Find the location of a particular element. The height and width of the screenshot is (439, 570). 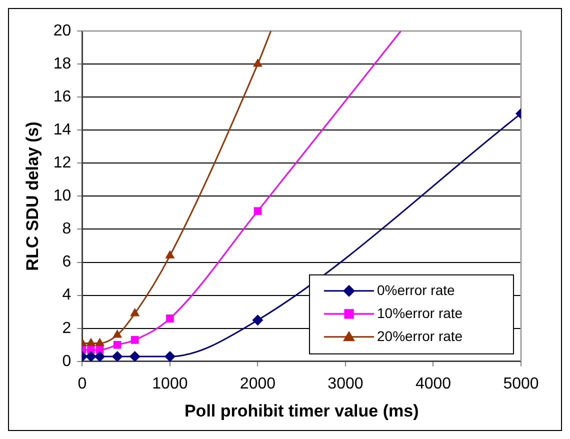

legend-label: 0%error rate is located at coordinates (416, 290).